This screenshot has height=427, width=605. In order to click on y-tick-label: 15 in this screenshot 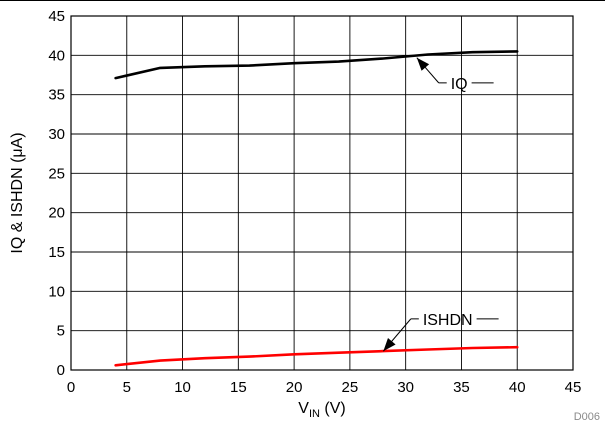, I will do `click(56, 252)`.